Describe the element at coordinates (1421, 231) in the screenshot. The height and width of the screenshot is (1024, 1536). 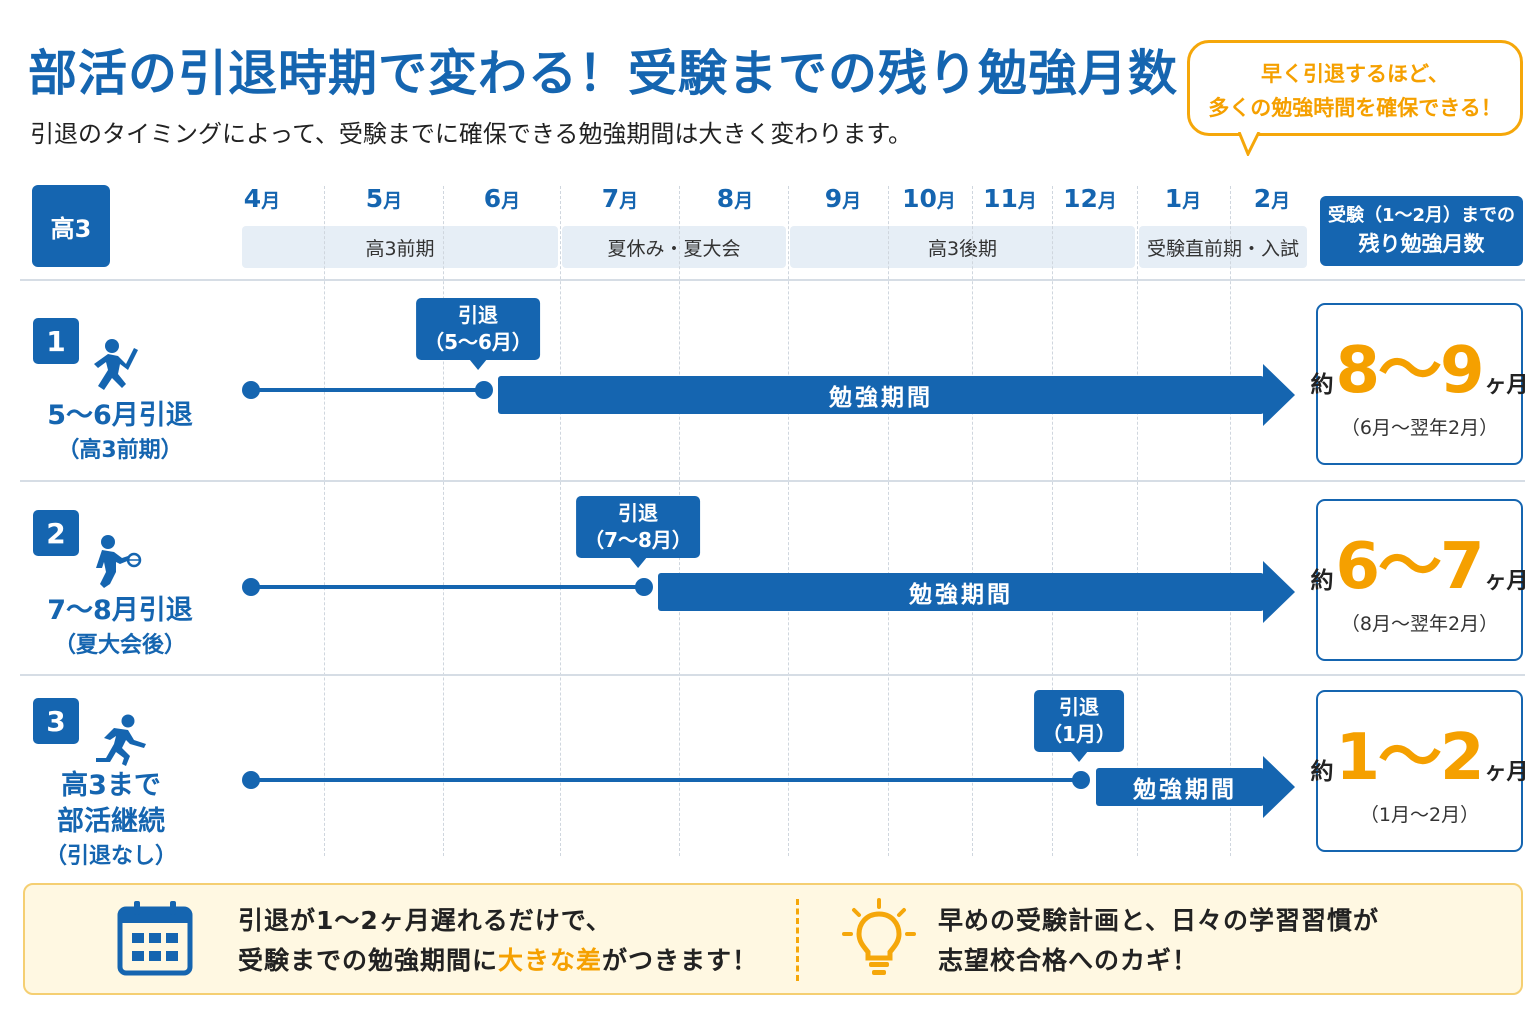
I see `result-header: 受験（1〜2月）までの 残り勉強月数` at that location.